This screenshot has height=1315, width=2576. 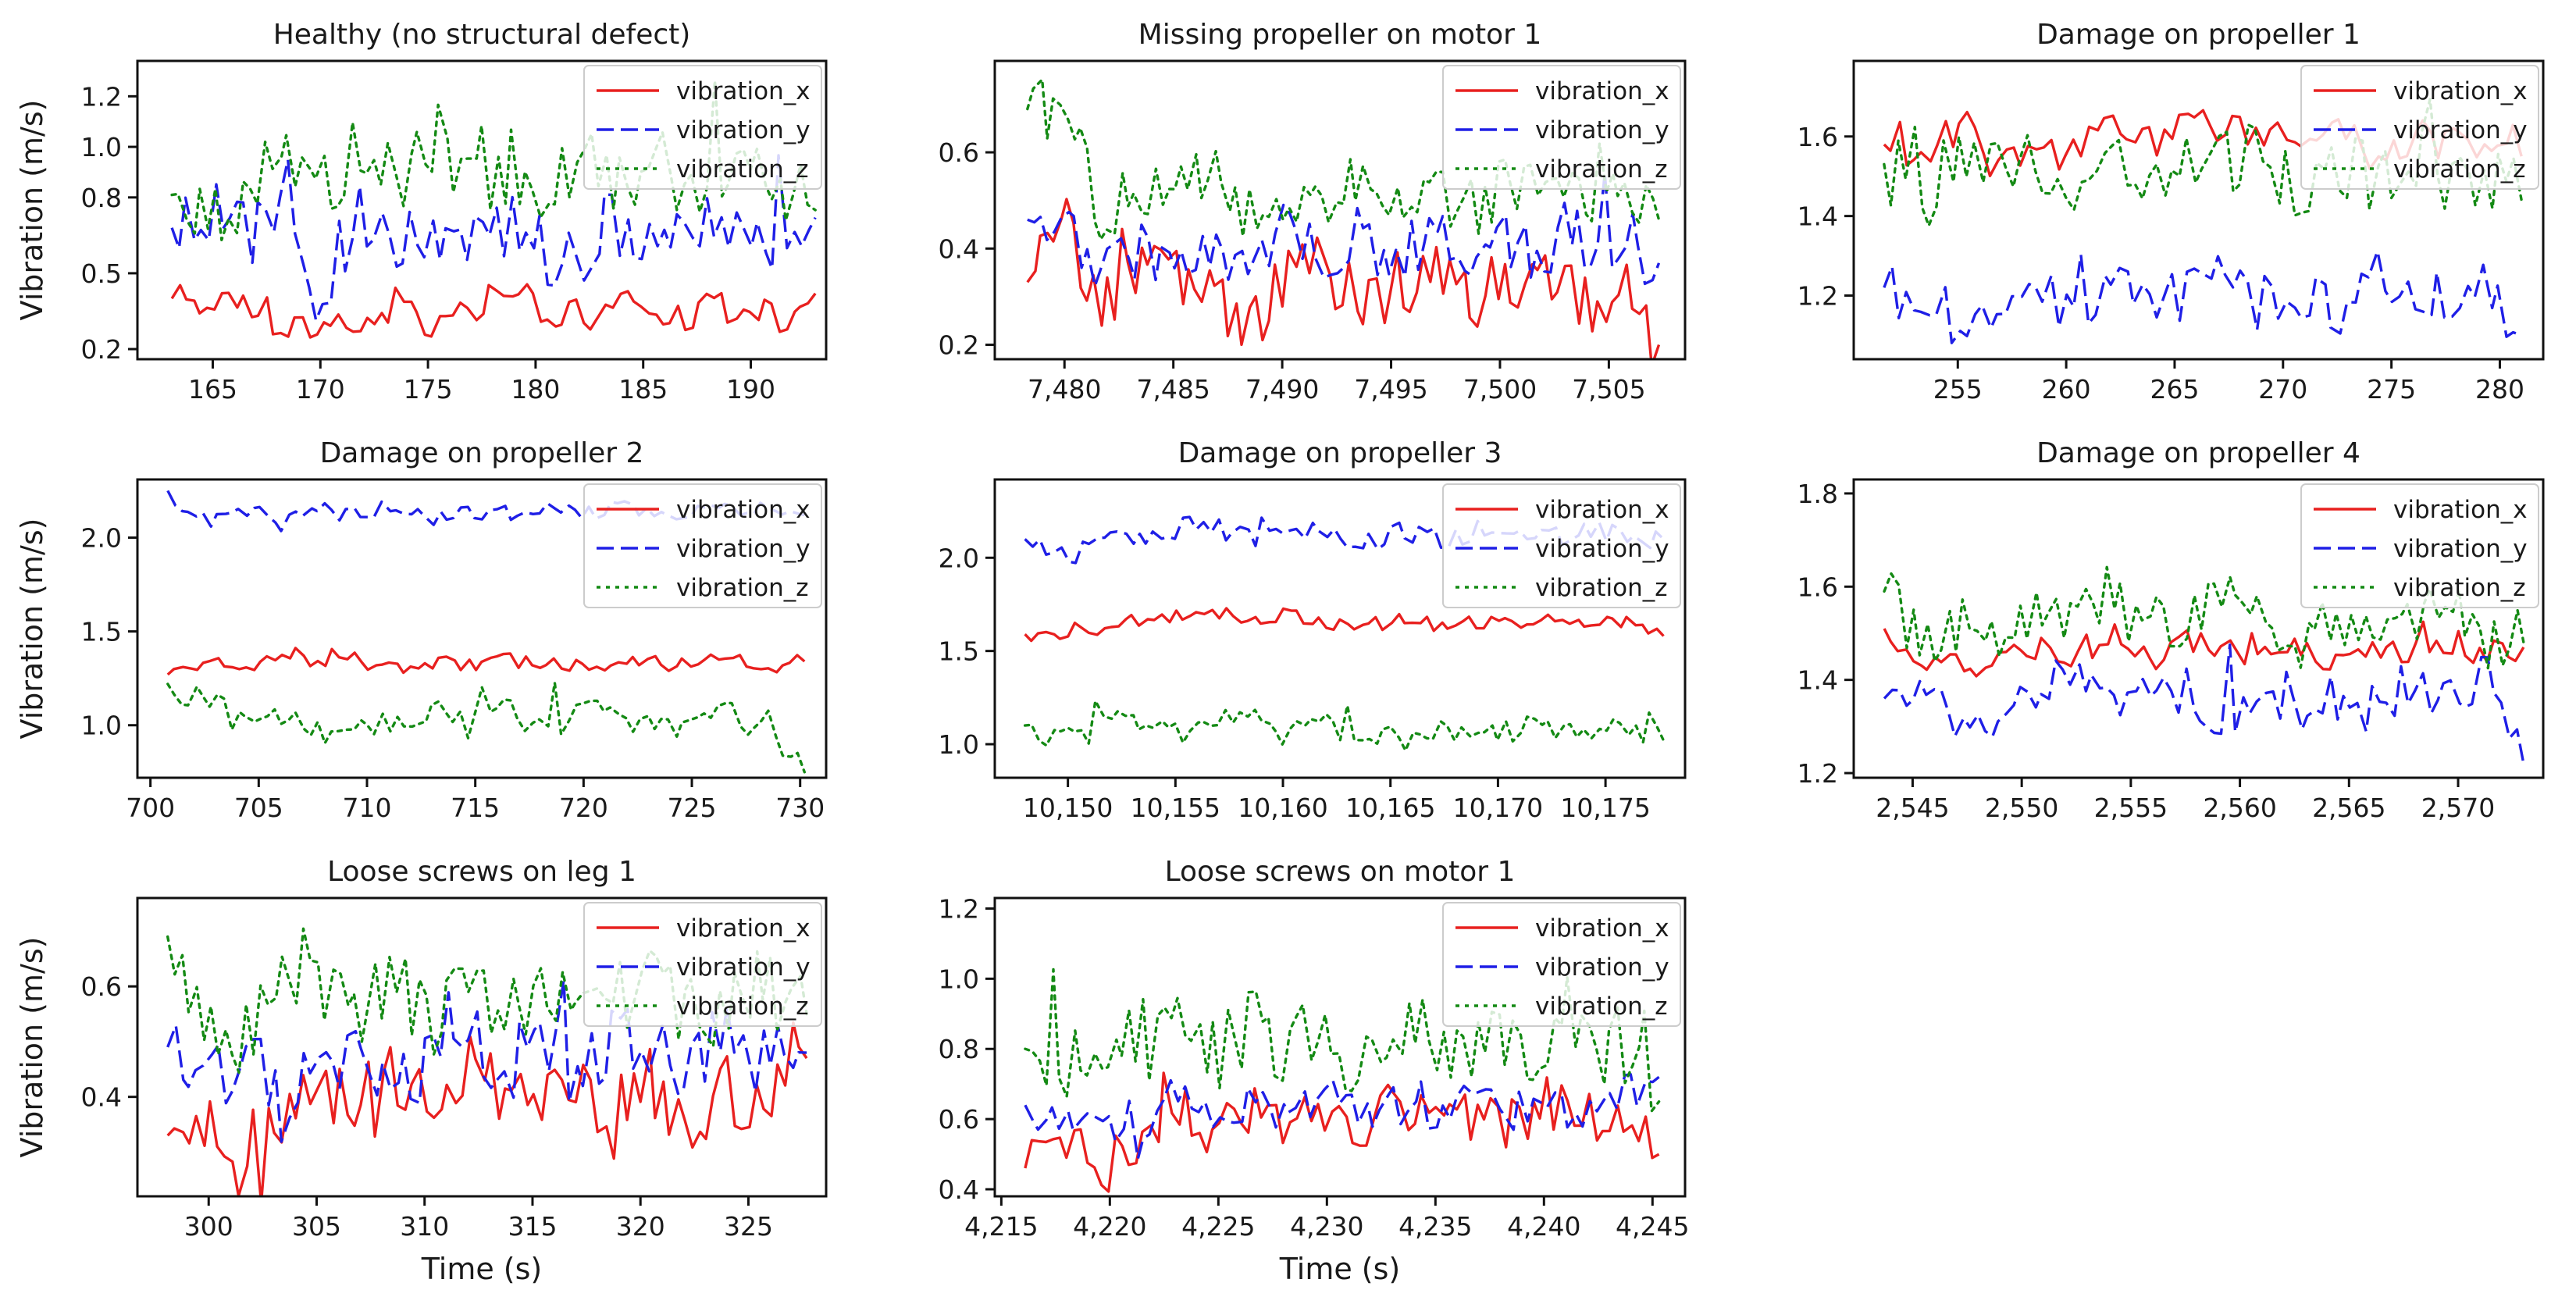 What do you see at coordinates (476, 808) in the screenshot?
I see `x-tick-label: 715` at bounding box center [476, 808].